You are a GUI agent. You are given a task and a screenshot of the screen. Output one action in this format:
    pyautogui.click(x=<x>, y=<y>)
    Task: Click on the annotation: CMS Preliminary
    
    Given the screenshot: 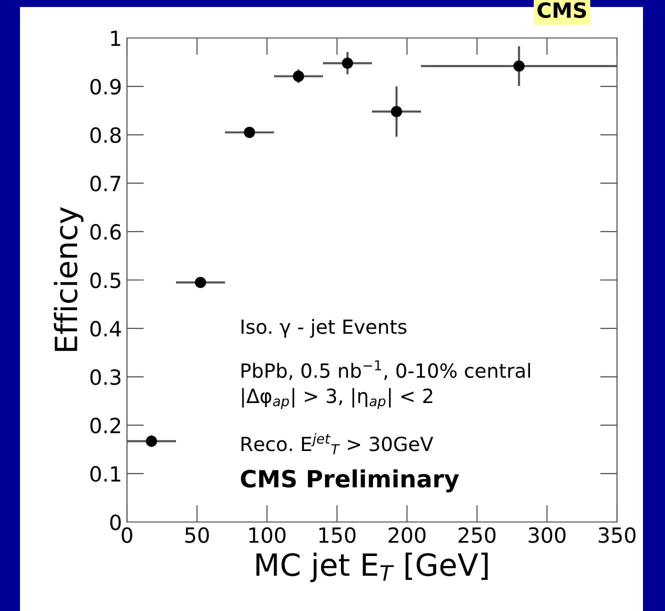 What is the action you would take?
    pyautogui.click(x=349, y=480)
    